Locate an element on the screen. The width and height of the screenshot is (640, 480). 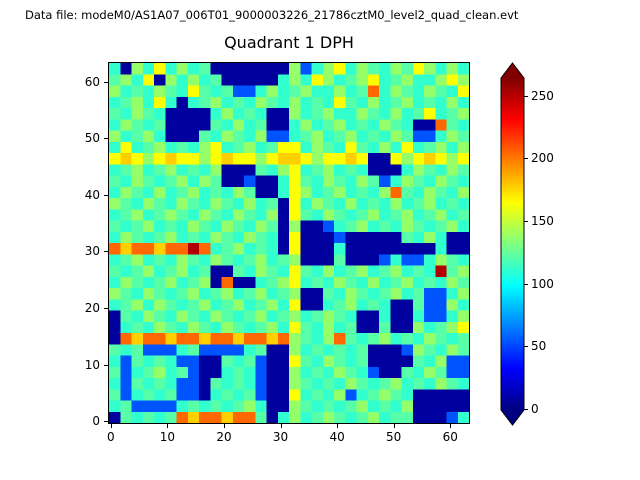
x-tick-label: 30 is located at coordinates (280, 437).